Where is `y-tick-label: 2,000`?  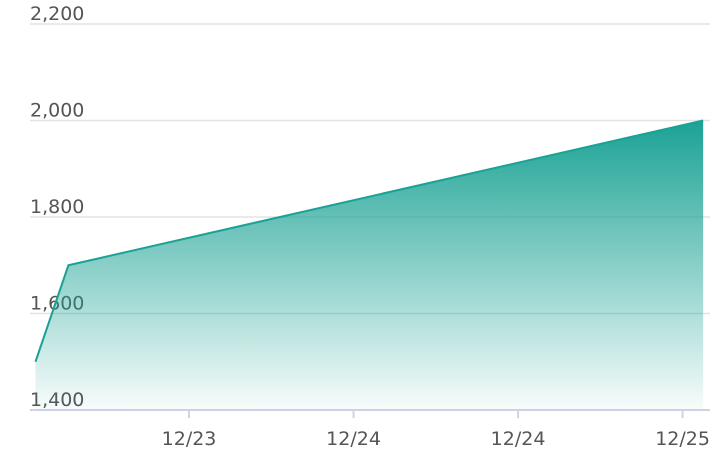
y-tick-label: 2,000 is located at coordinates (57, 111).